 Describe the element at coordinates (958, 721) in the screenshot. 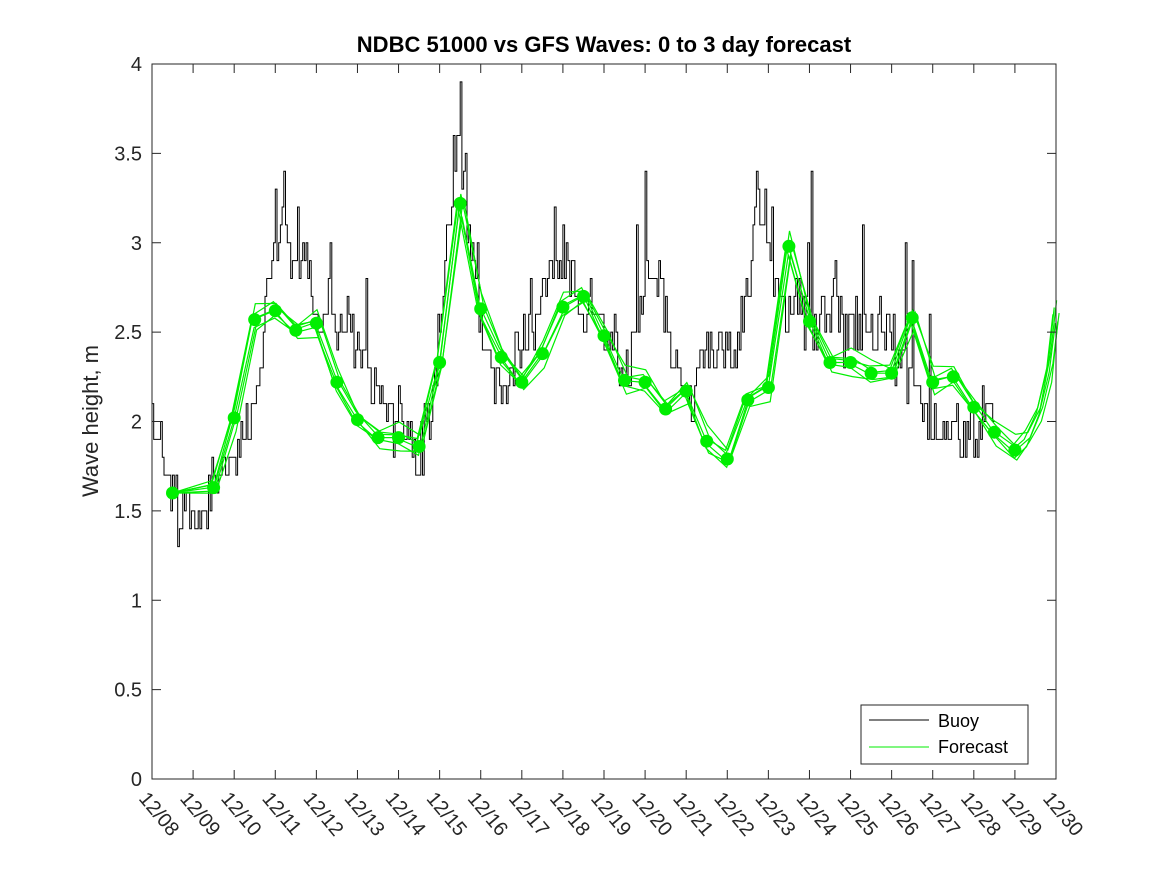

I see `legend-buoy-label: Buoy` at that location.